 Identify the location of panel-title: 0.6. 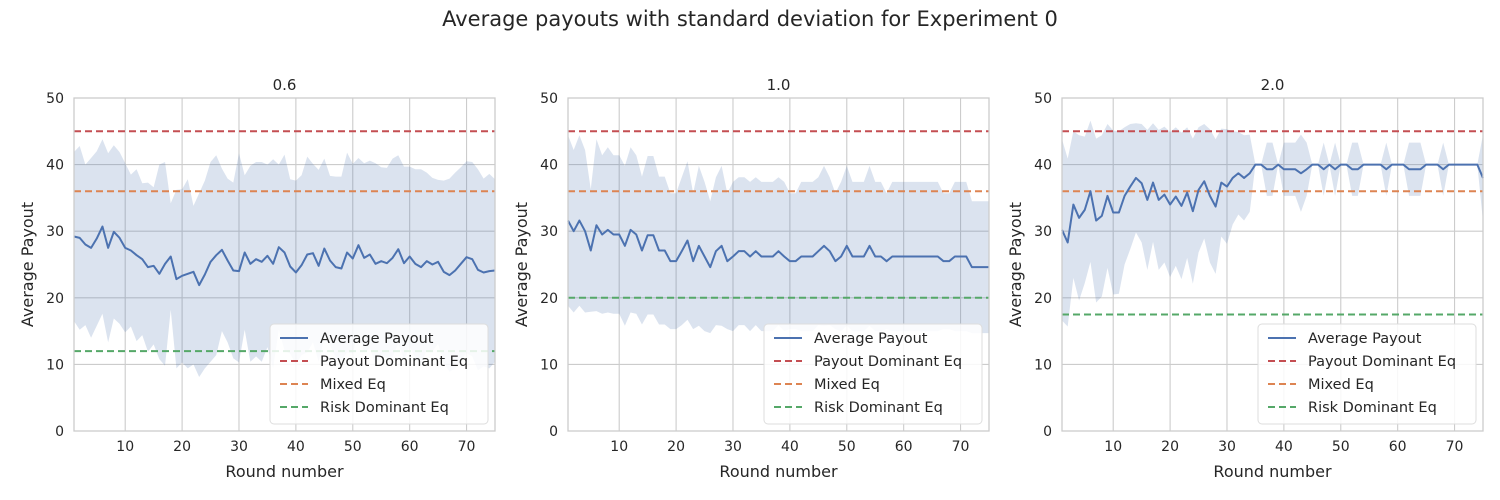
(285, 85).